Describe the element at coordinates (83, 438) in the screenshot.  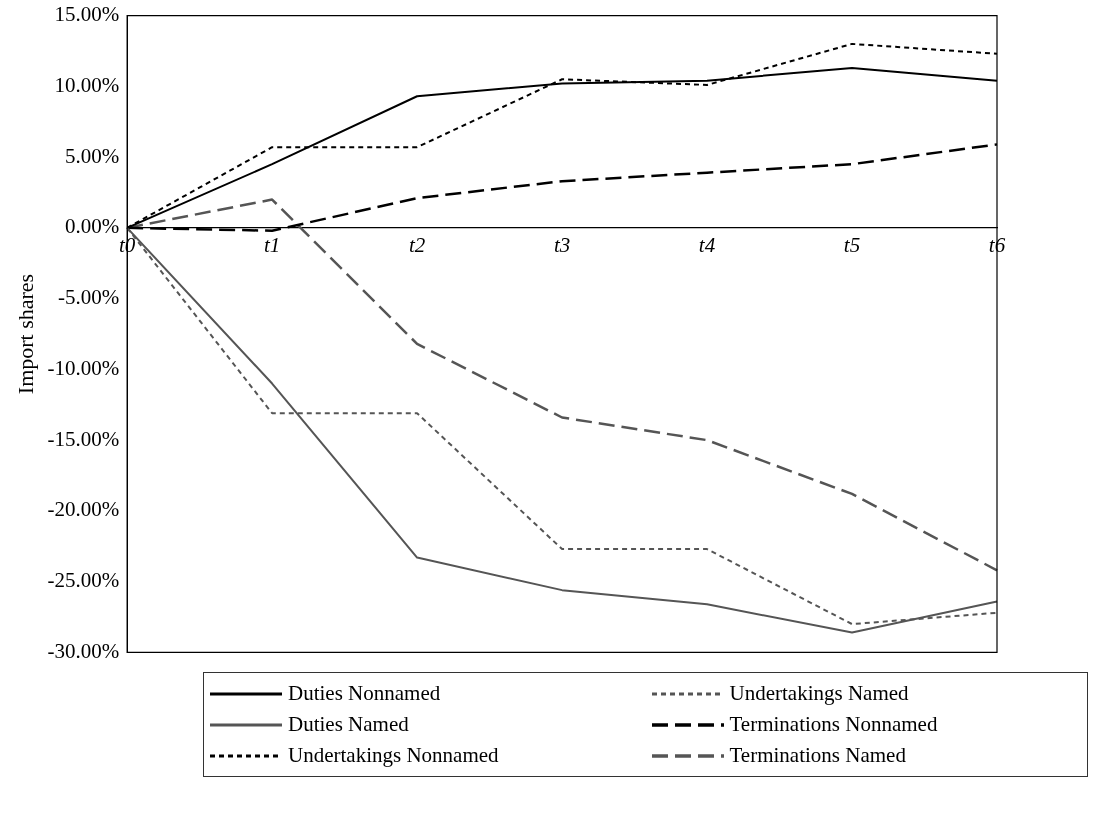
I see `y-tick-label: -15.00%` at that location.